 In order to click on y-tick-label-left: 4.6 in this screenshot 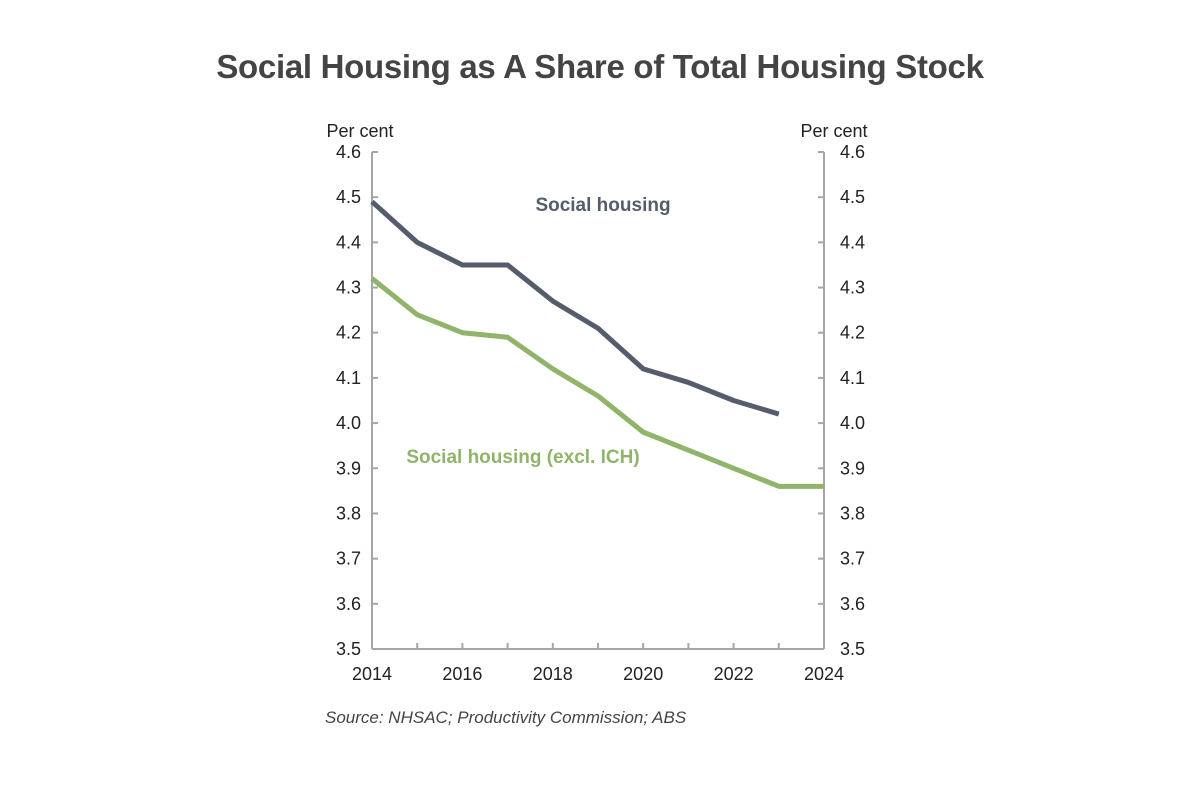, I will do `click(348, 152)`.